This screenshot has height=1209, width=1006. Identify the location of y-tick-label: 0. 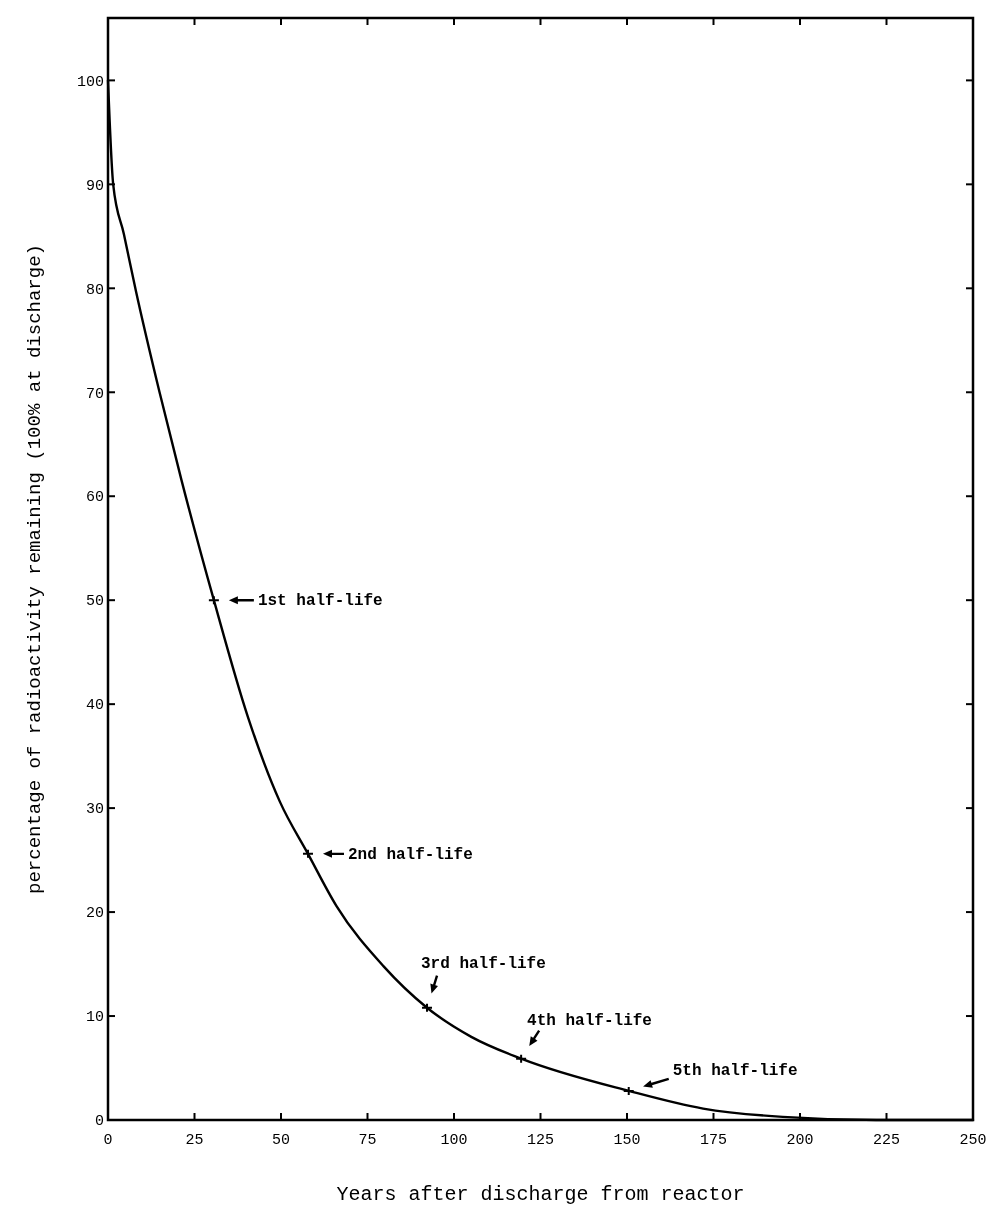
(99, 1122).